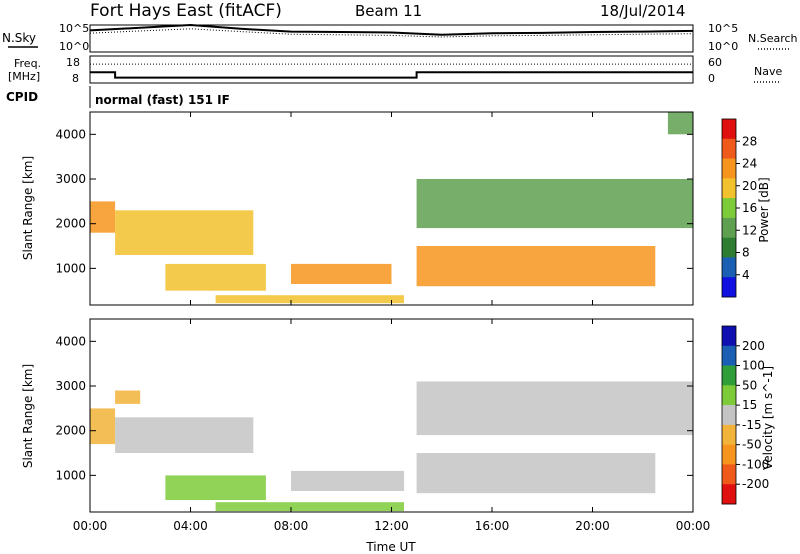 This screenshot has height=554, width=800. What do you see at coordinates (186, 11) in the screenshot?
I see `station-title: Fort Hays East (fitACF)` at bounding box center [186, 11].